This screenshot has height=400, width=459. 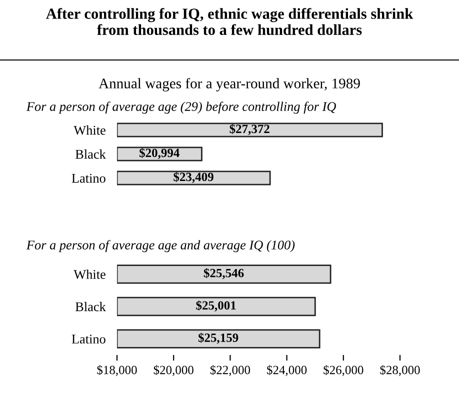 I want to click on data-label: $25,001, so click(x=216, y=306).